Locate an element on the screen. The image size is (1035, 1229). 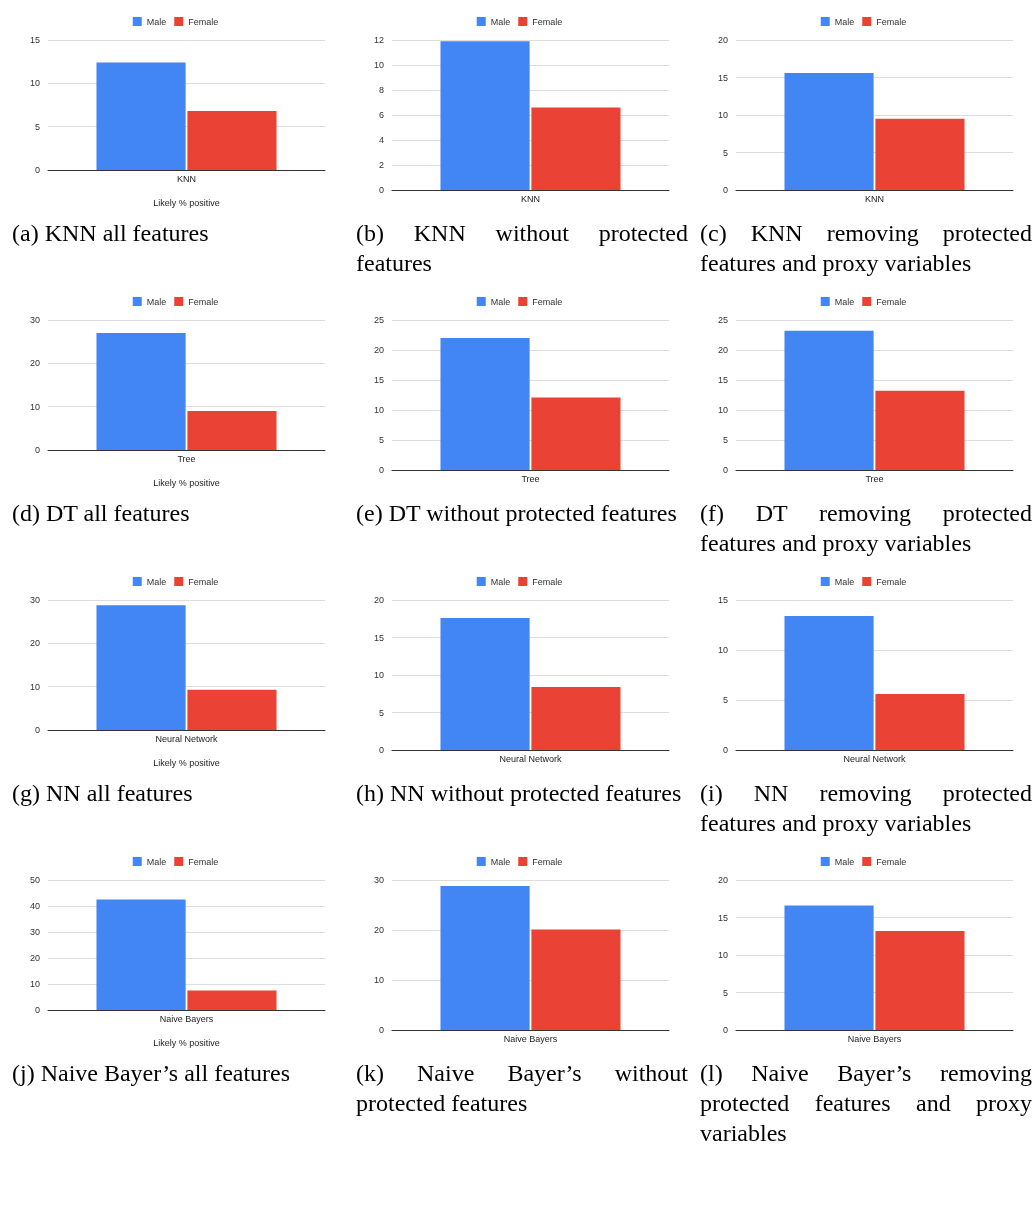
y-tick-label: 12 is located at coordinates (378, 40).